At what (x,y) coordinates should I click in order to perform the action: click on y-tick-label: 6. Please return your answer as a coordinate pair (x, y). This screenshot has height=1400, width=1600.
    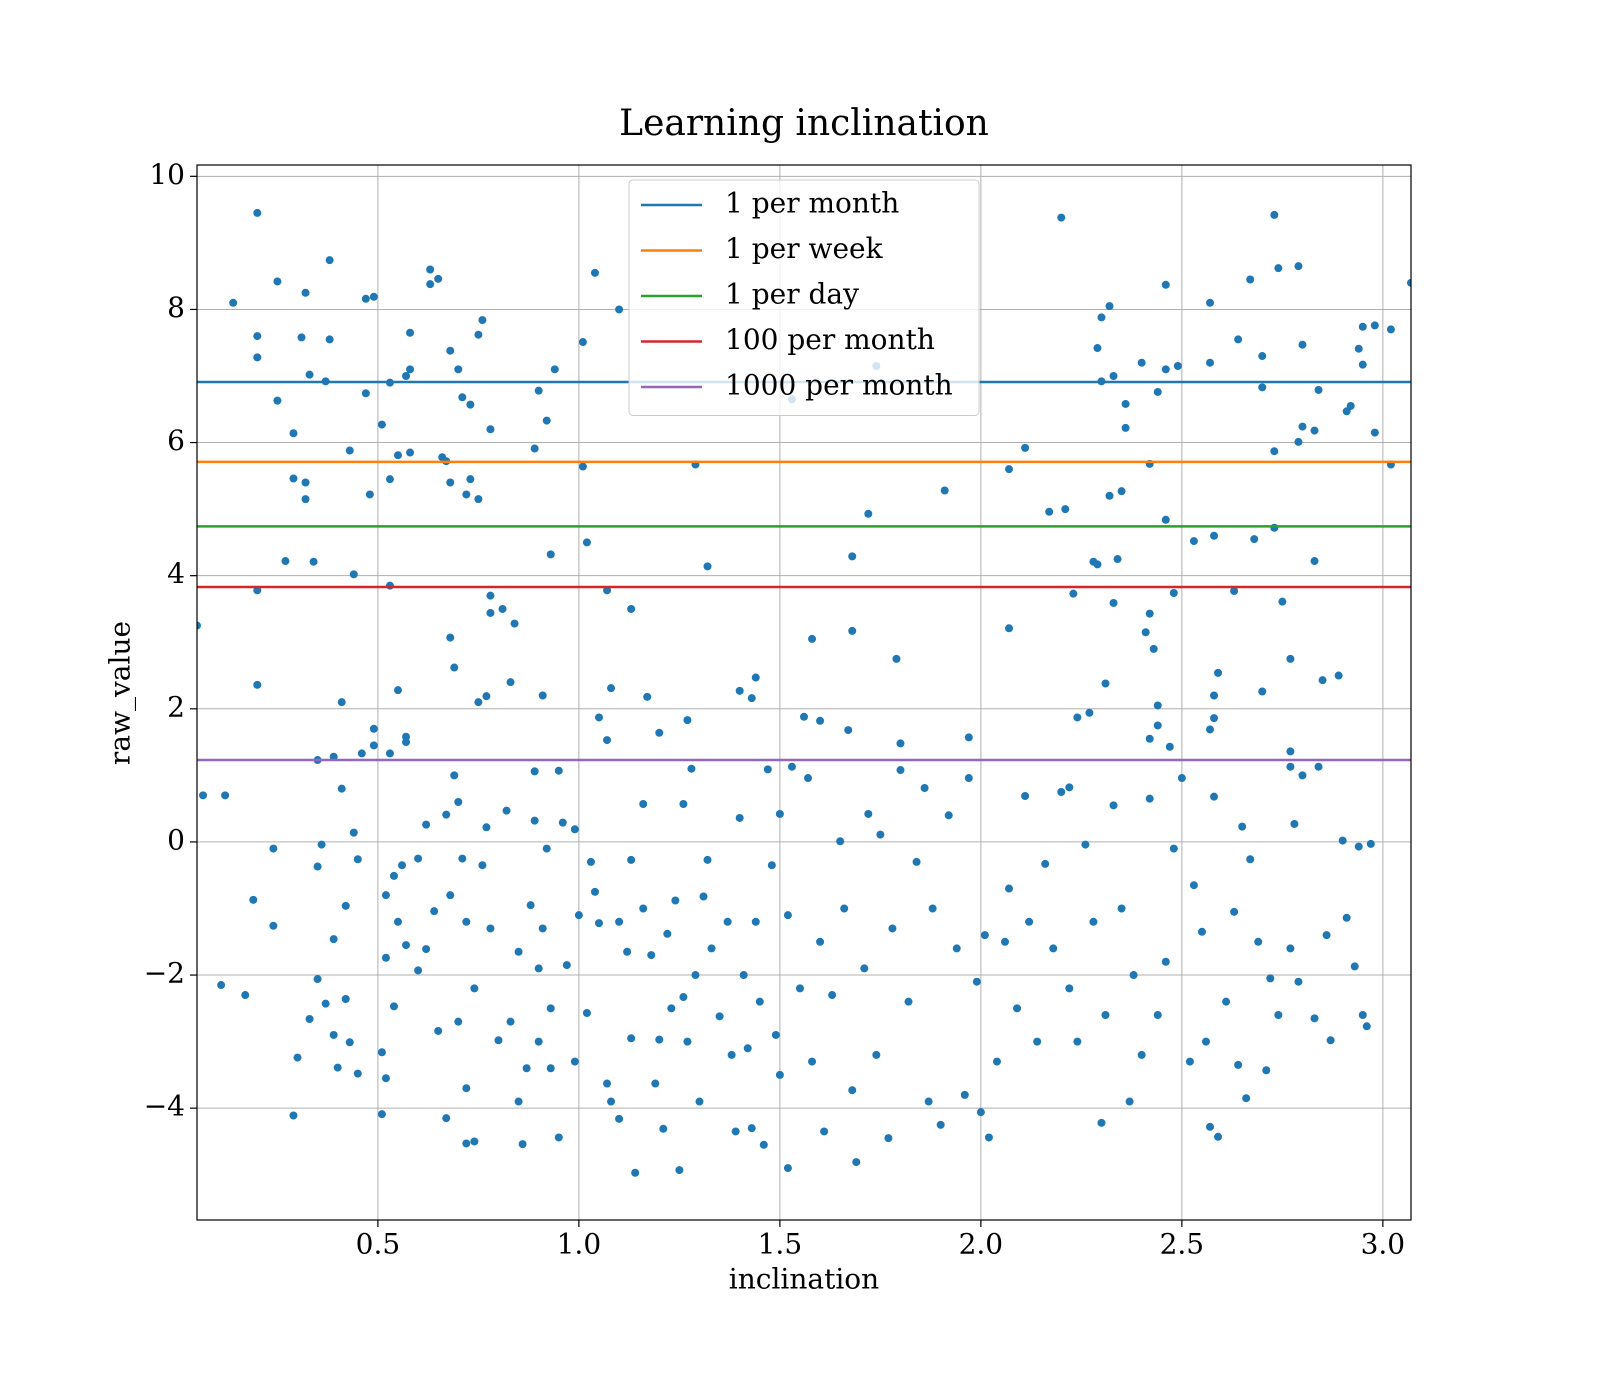
    Looking at the image, I should click on (176, 440).